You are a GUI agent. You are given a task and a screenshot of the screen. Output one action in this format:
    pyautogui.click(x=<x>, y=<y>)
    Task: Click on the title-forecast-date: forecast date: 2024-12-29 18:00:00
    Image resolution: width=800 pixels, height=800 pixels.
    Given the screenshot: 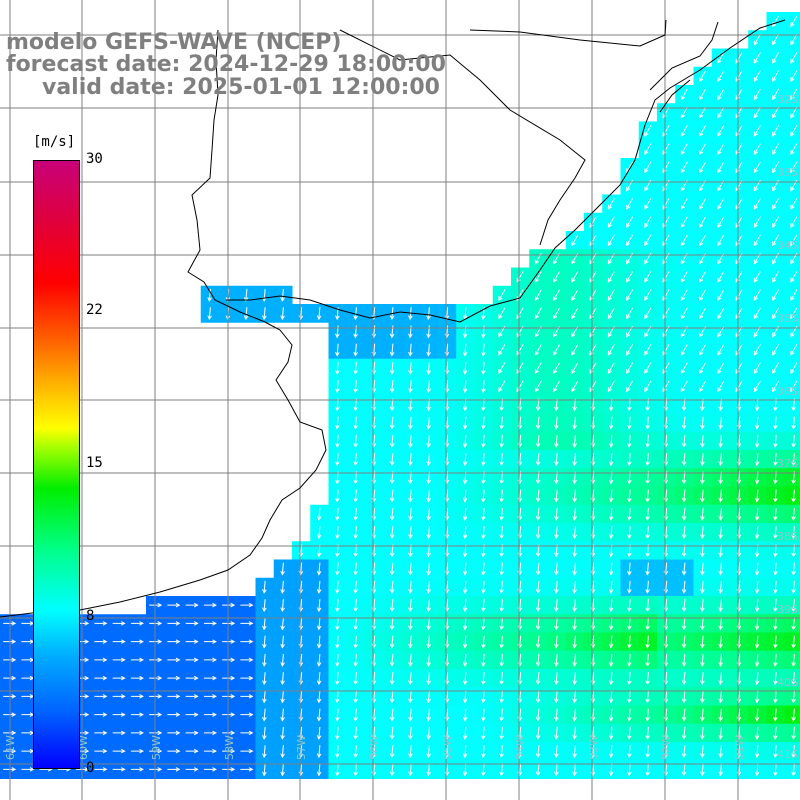 What is the action you would take?
    pyautogui.click(x=226, y=64)
    